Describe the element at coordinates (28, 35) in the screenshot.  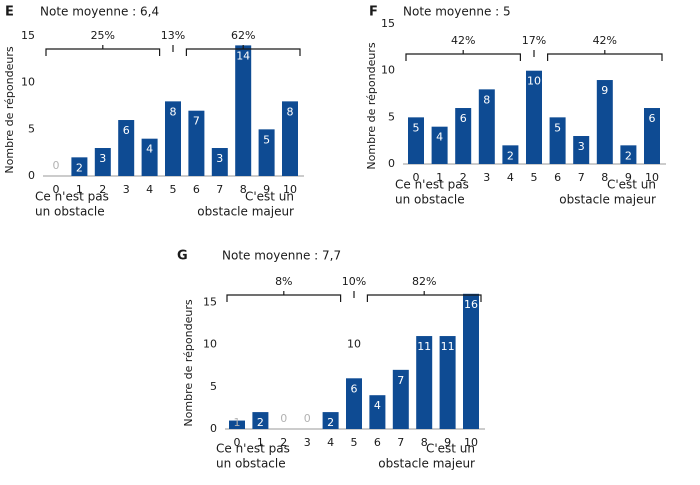
I see `y-tick-label: 15` at that location.